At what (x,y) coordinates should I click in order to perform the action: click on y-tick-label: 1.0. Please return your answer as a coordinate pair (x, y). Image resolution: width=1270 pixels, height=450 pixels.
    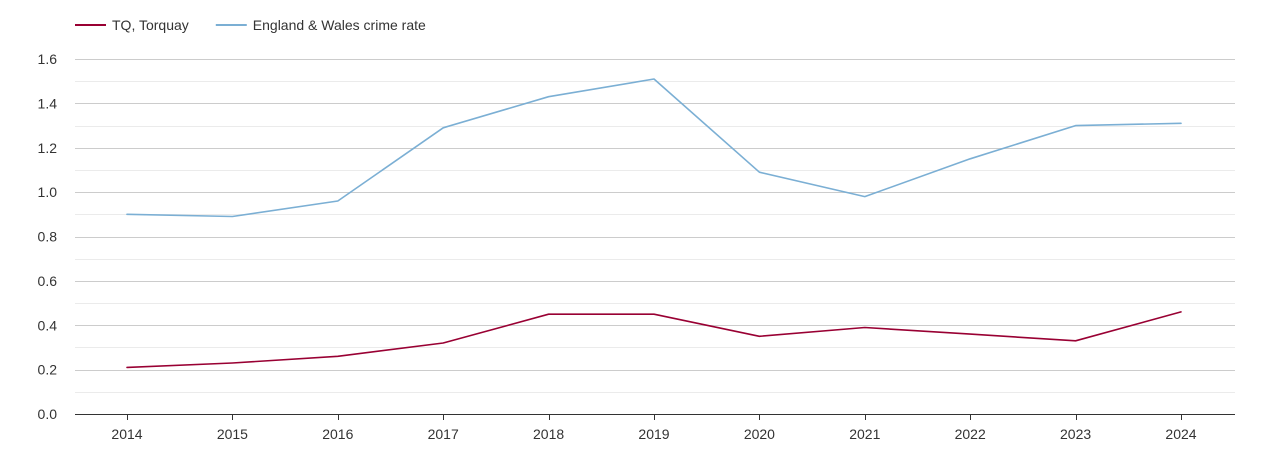
    Looking at the image, I should click on (48, 192).